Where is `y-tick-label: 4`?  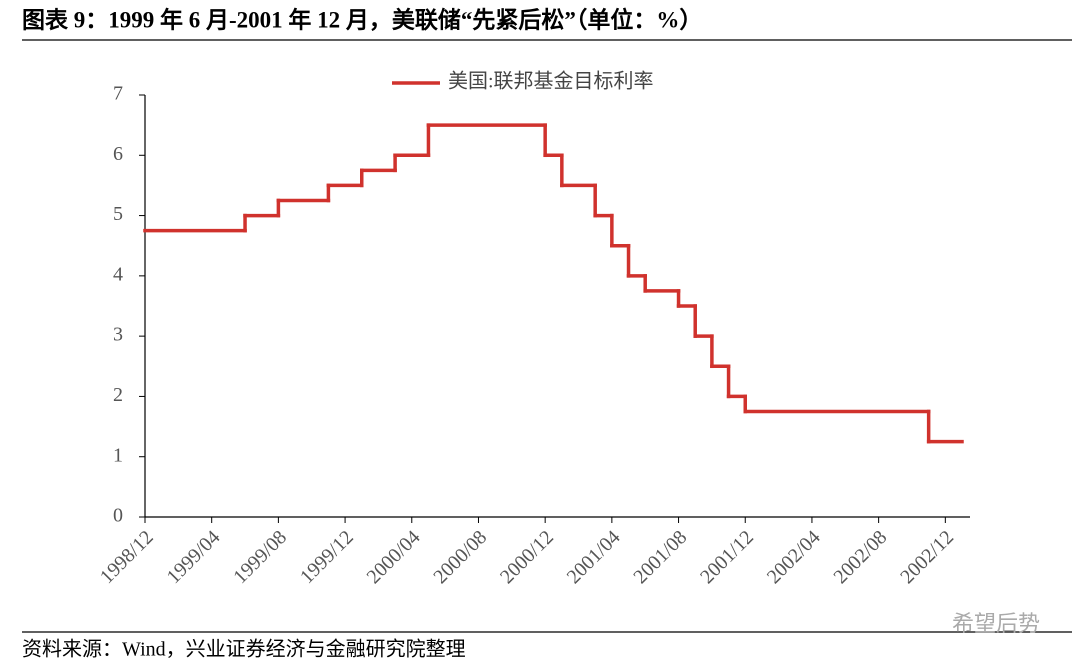
y-tick-label: 4 is located at coordinates (118, 274).